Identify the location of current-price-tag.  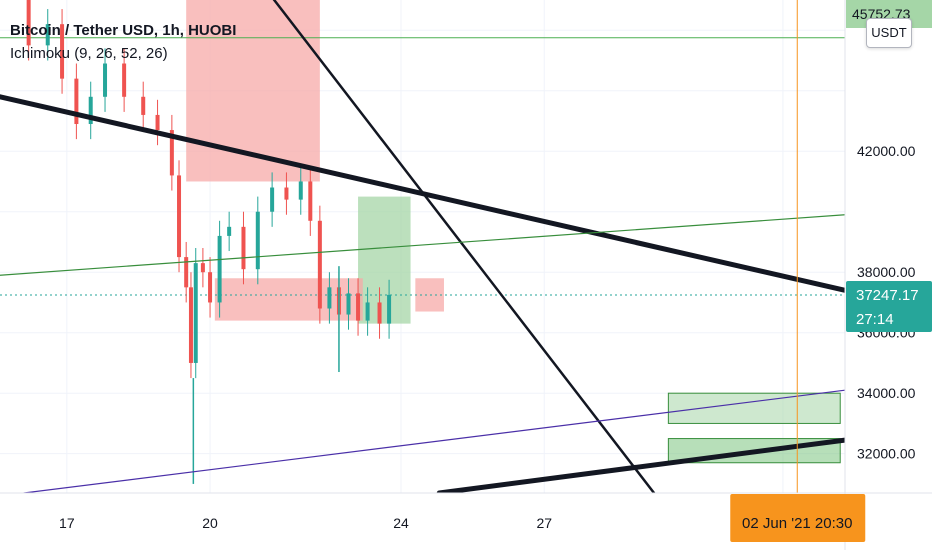
(889, 306).